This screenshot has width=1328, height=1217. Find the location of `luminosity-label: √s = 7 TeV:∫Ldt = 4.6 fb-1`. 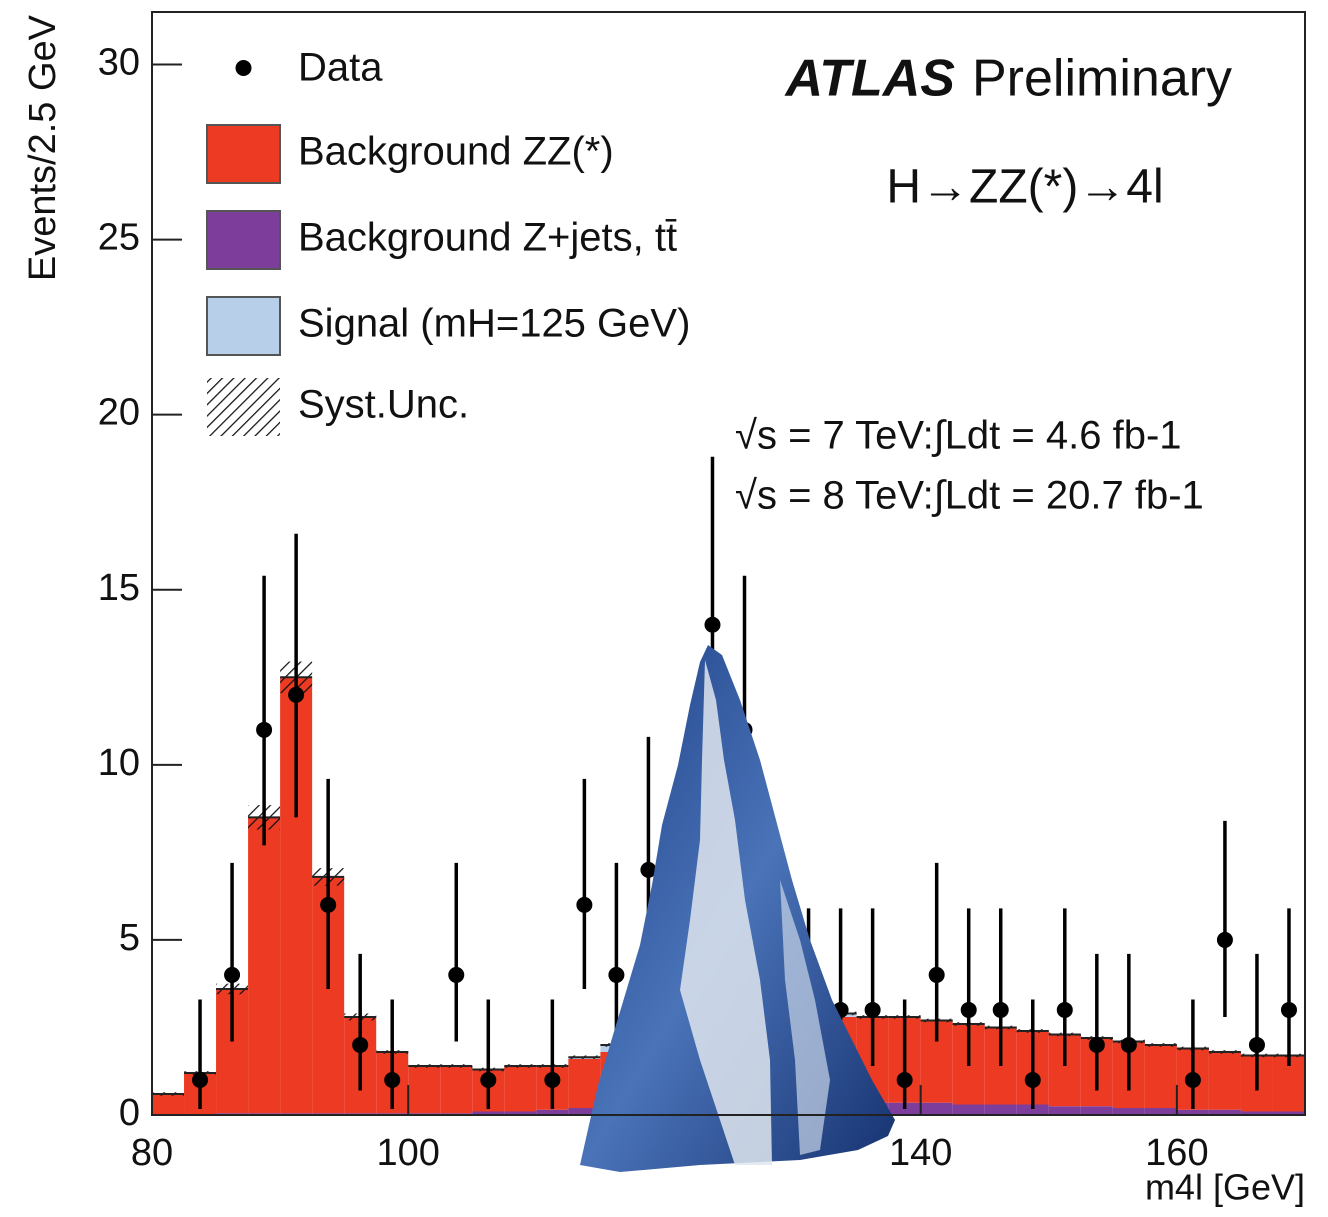

luminosity-label: √s = 7 TeV:∫Ldt = 4.6 fb-1 is located at coordinates (958, 436).